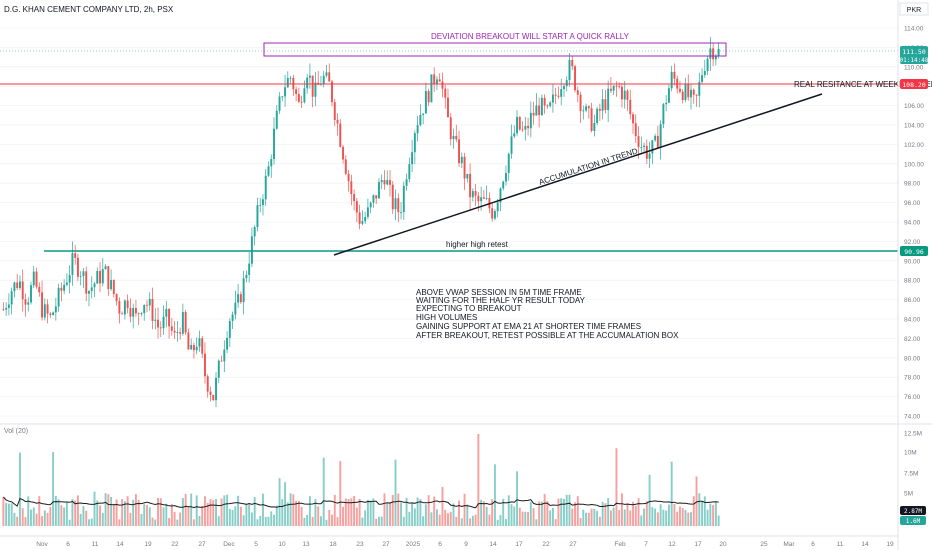 The width and height of the screenshot is (932, 550). Describe the element at coordinates (914, 60) in the screenshot. I see `countdown-value: 01:14:48` at that location.